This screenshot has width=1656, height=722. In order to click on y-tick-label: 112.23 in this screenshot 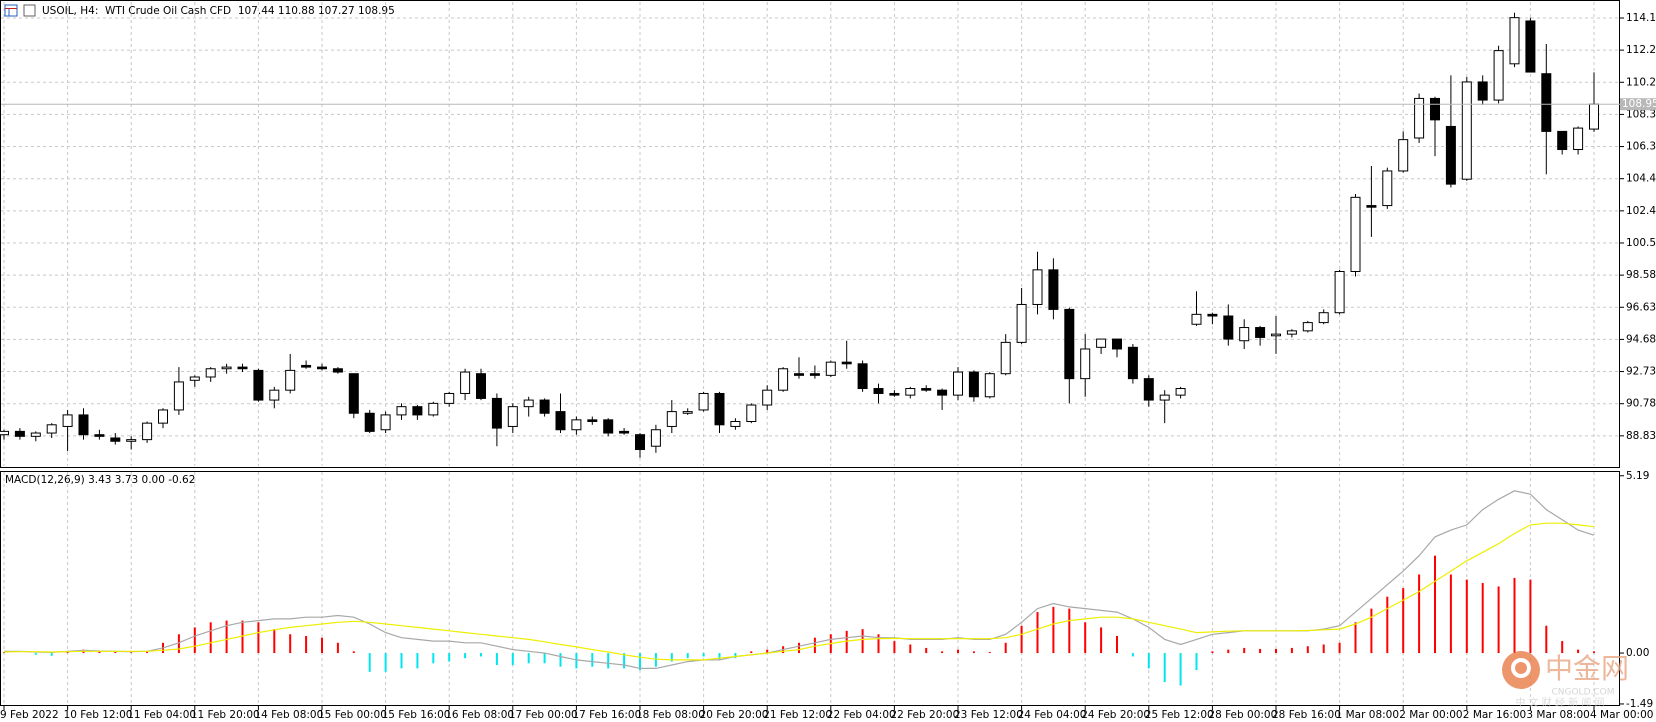, I will do `click(1641, 50)`.